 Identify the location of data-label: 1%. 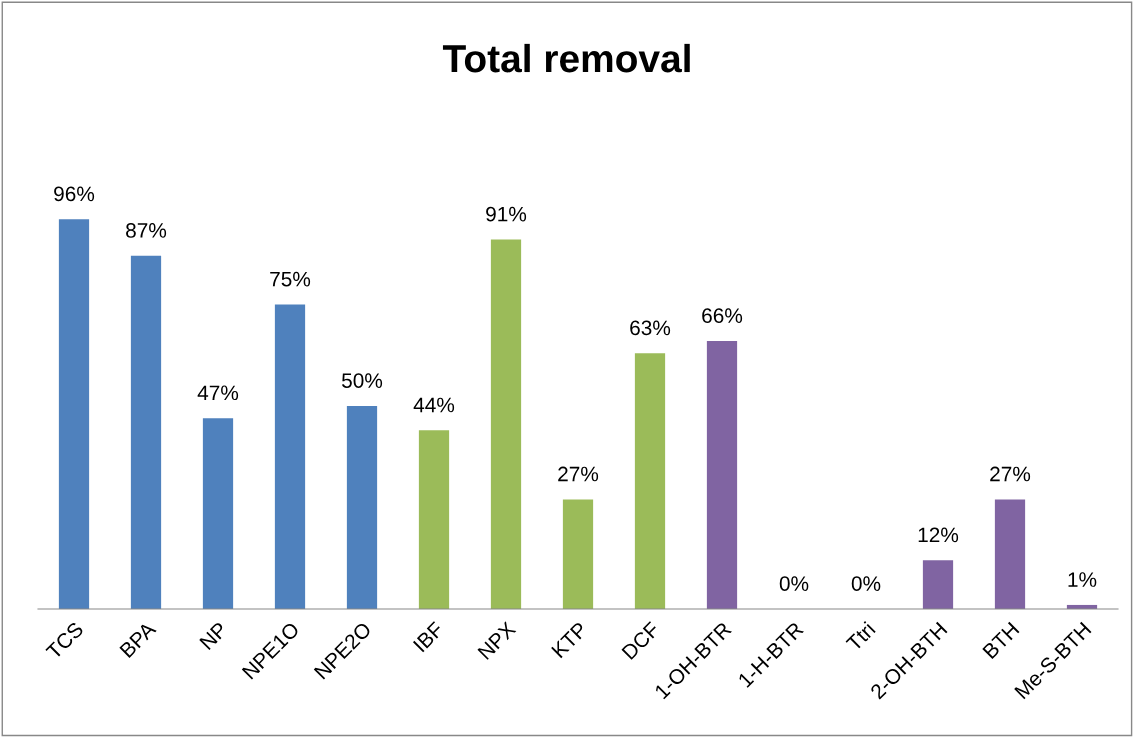
(1082, 579).